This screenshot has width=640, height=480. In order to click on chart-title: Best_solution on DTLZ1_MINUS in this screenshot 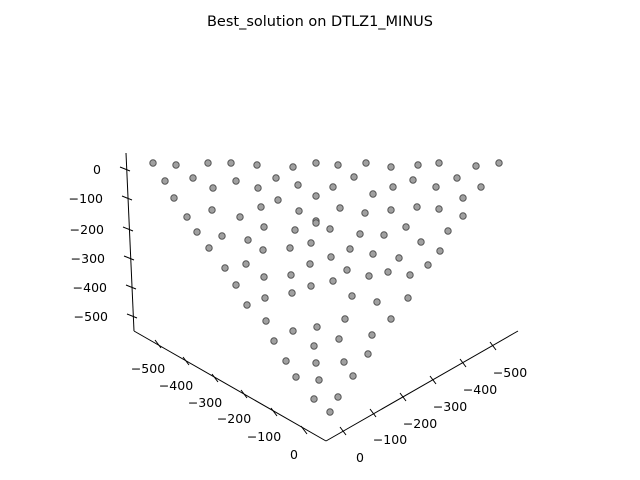, I will do `click(320, 22)`.